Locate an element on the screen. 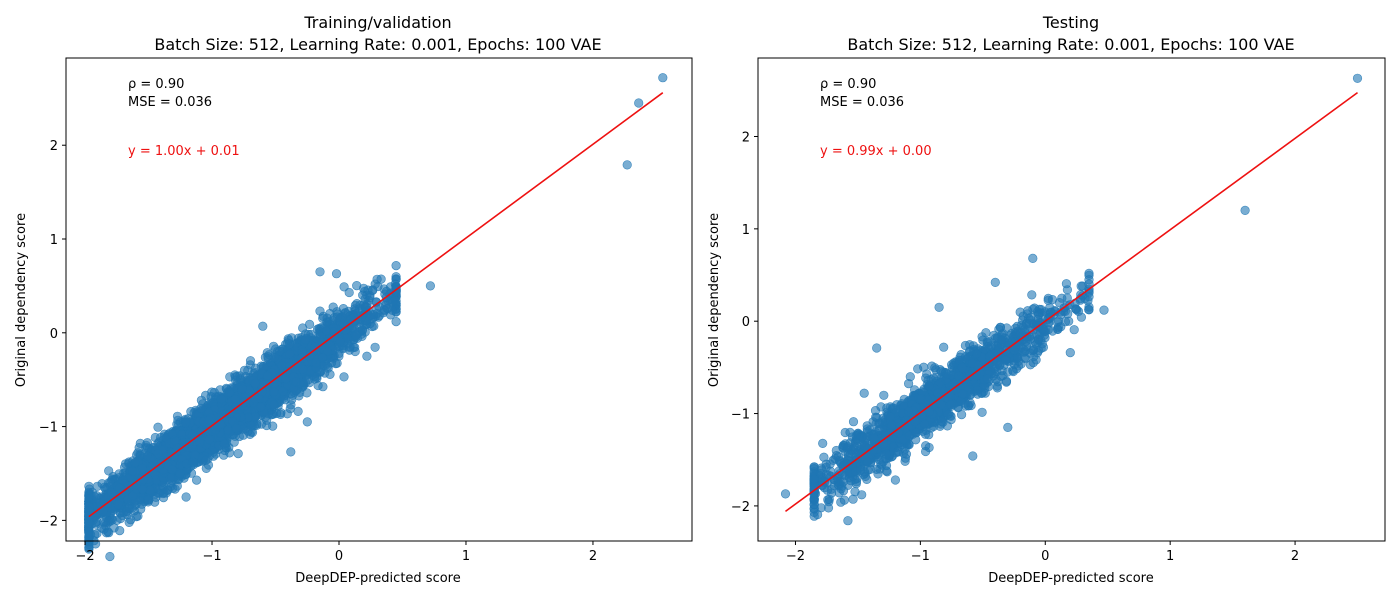 The width and height of the screenshot is (1400, 600). chart-title: Testing is located at coordinates (1070, 22).